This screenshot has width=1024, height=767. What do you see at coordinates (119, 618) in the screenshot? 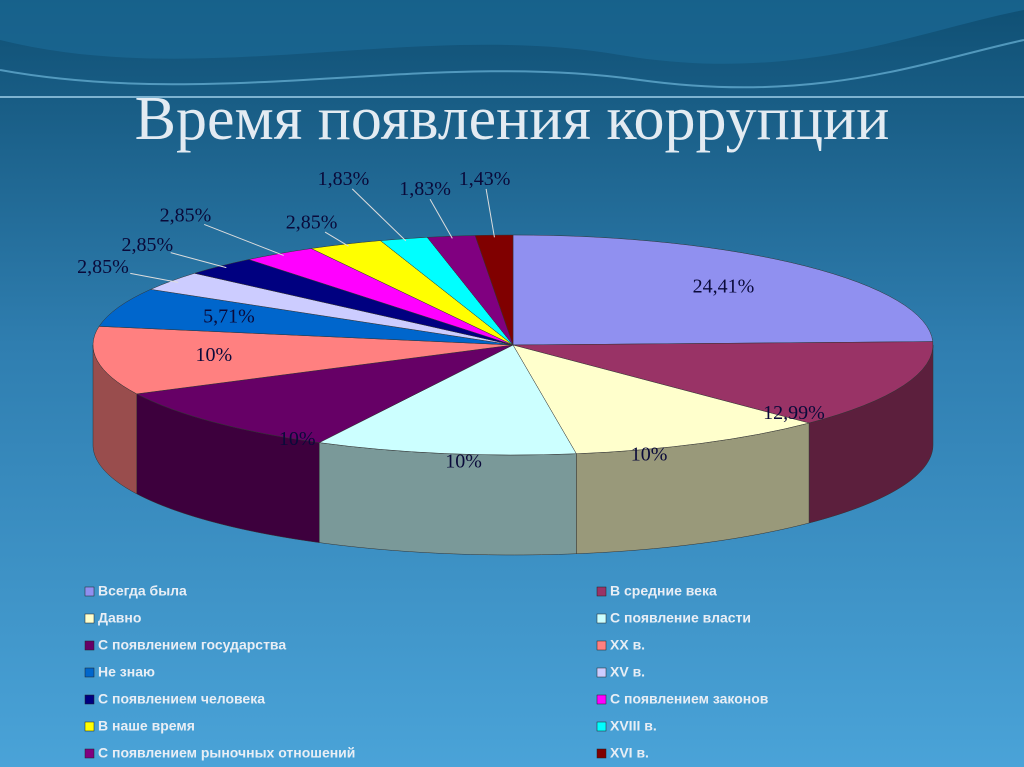
I see `legend-label: Давно` at bounding box center [119, 618].